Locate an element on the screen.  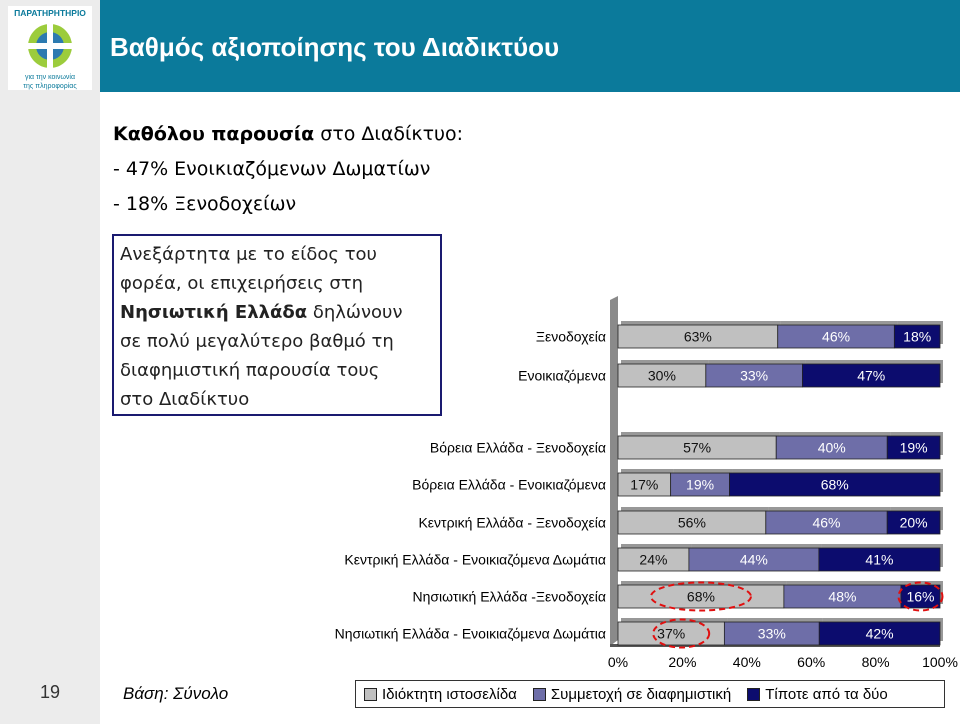
data-label: 20% is located at coordinates (914, 523).